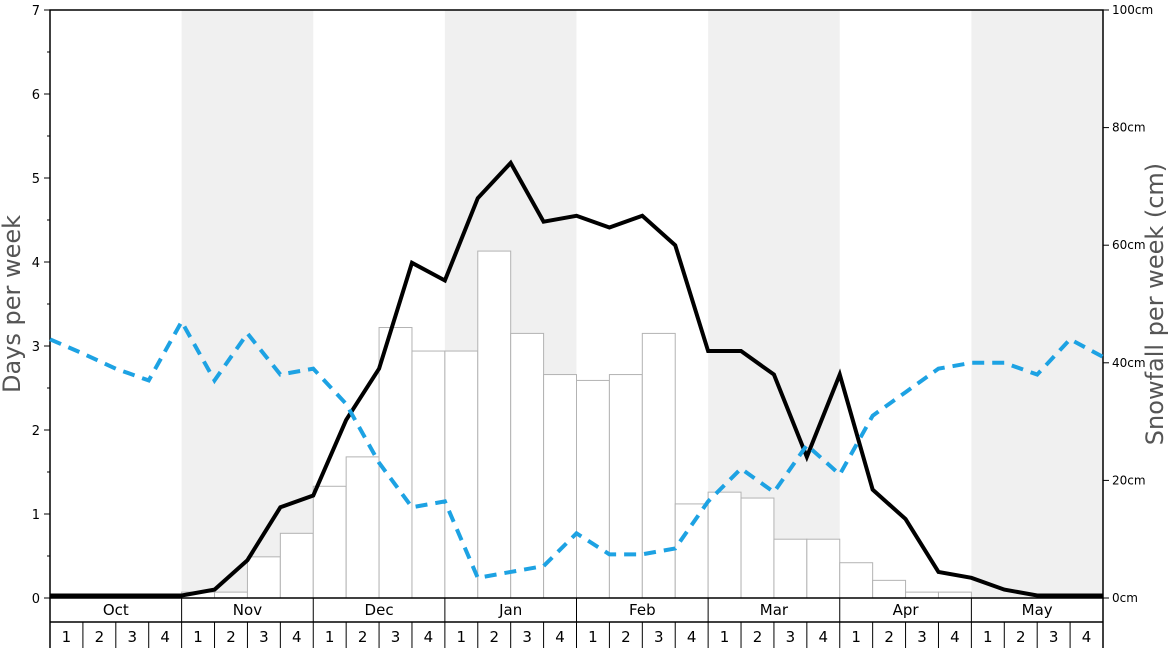  What do you see at coordinates (36, 95) in the screenshot?
I see `left-tick-label: 6` at bounding box center [36, 95].